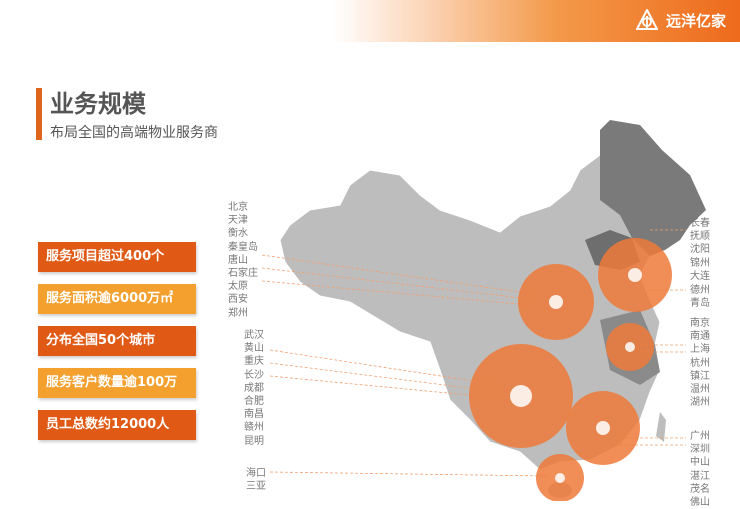  I want to click on stat-cities: 分布全国50个城市, so click(117, 341).